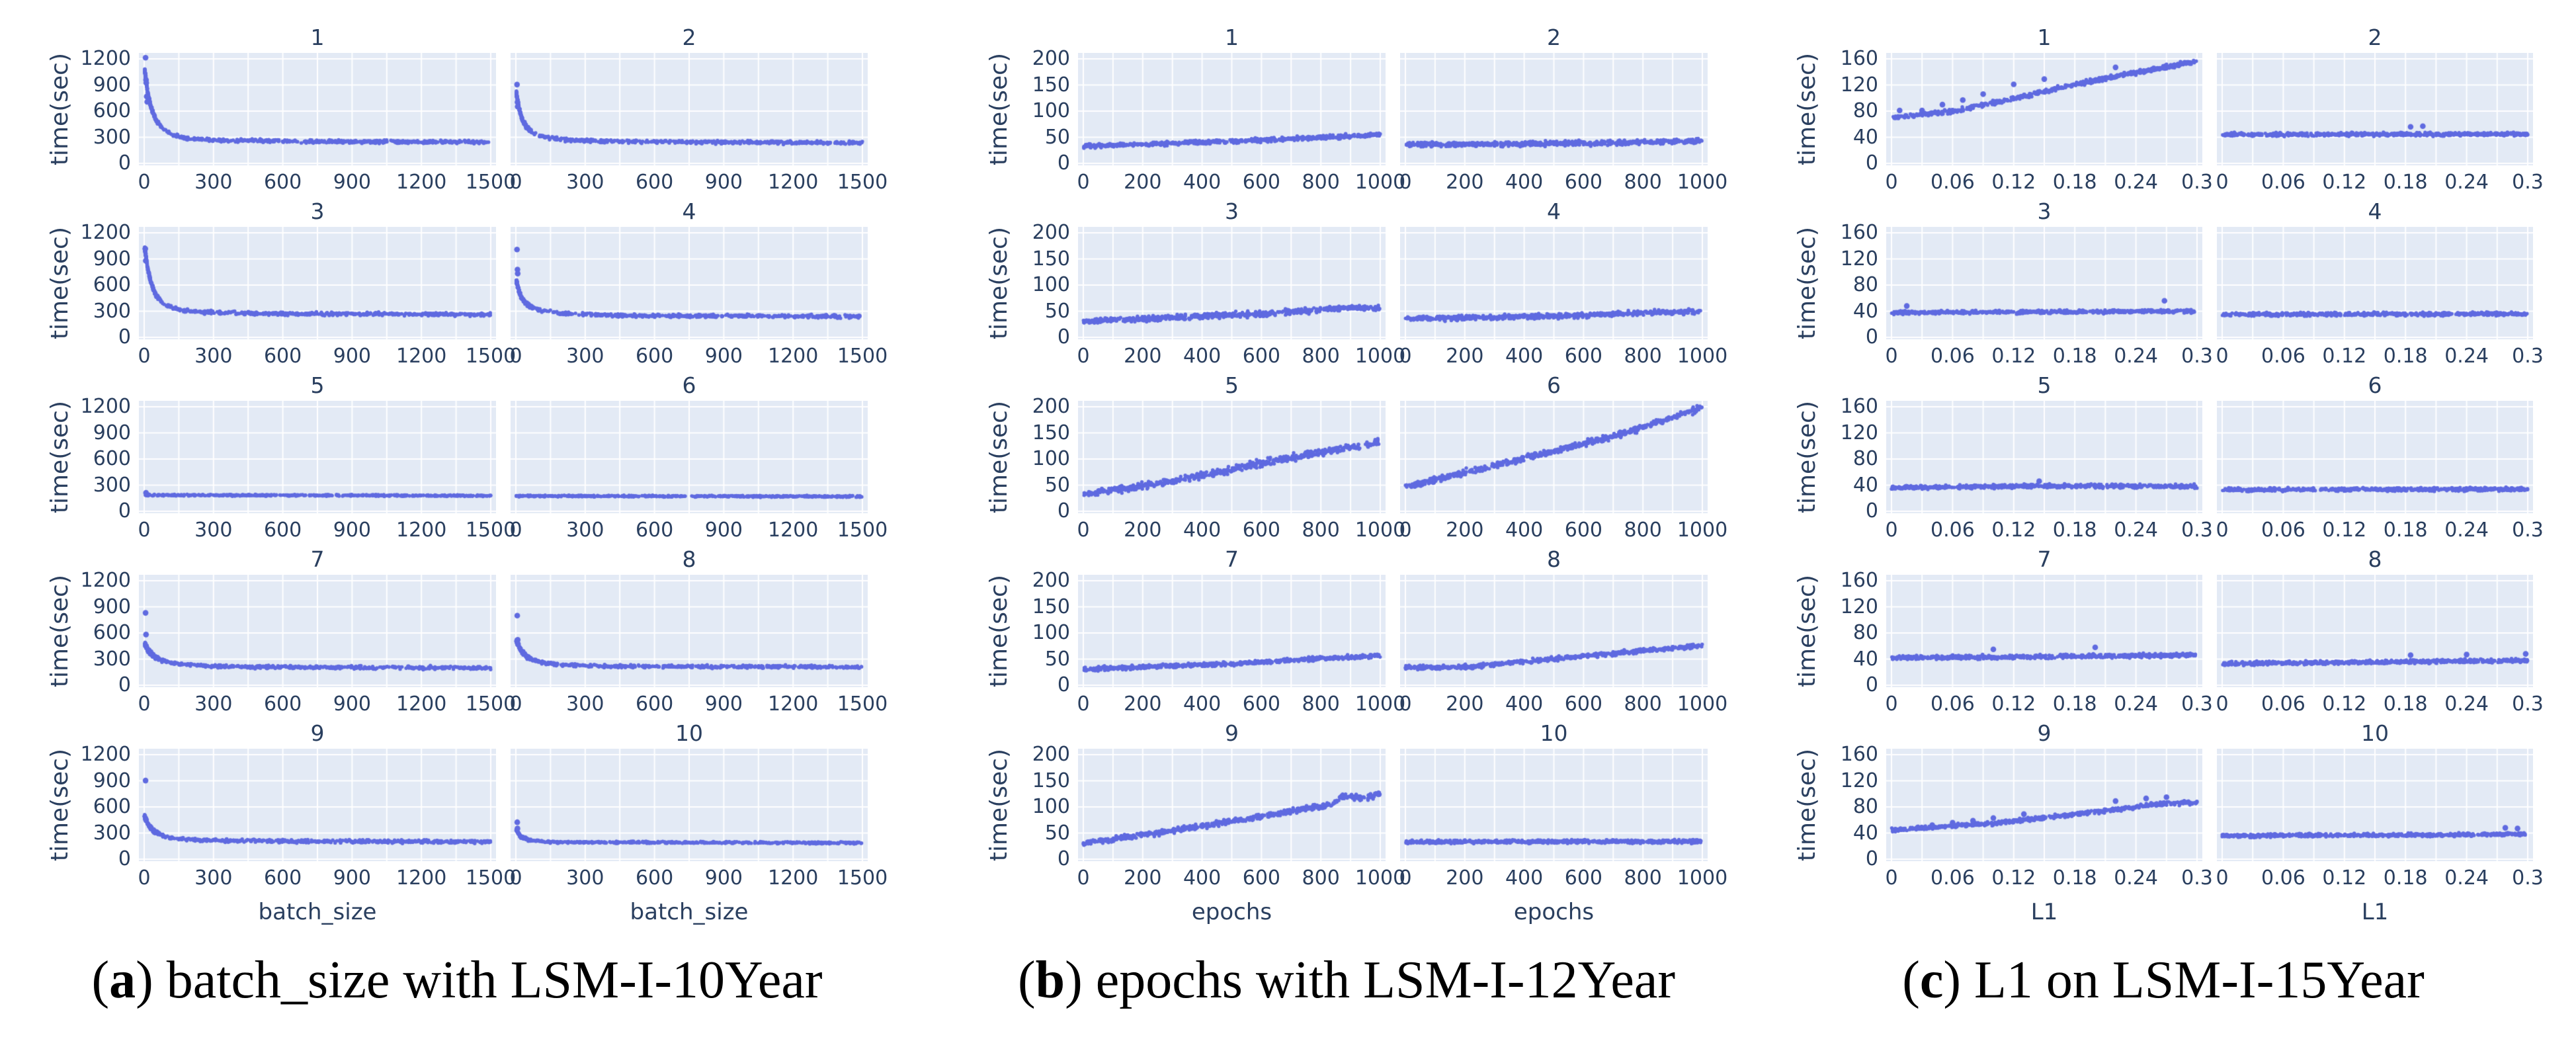 This screenshot has height=1049, width=2576. I want to click on y-tick-label: 80, so click(1865, 806).